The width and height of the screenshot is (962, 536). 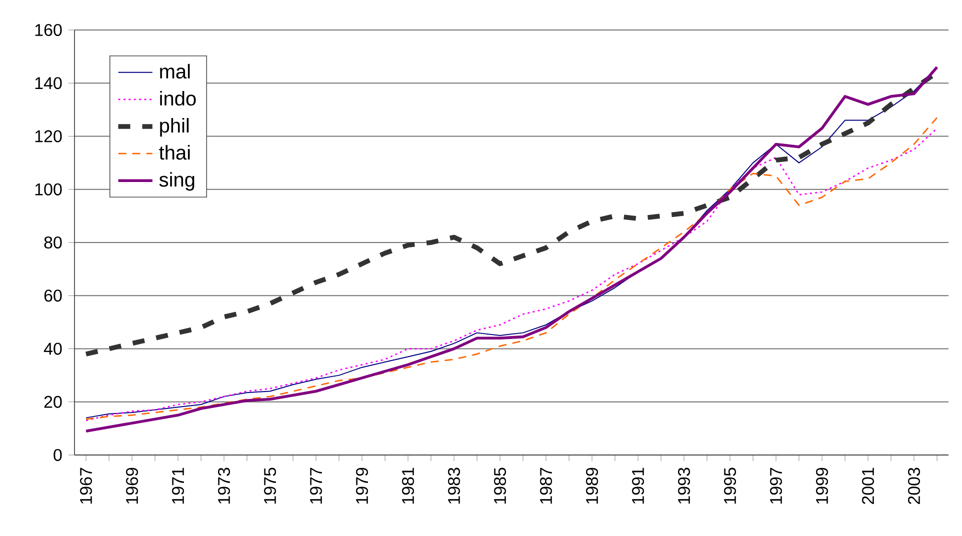 What do you see at coordinates (454, 486) in the screenshot?
I see `x-tick-label: 1983` at bounding box center [454, 486].